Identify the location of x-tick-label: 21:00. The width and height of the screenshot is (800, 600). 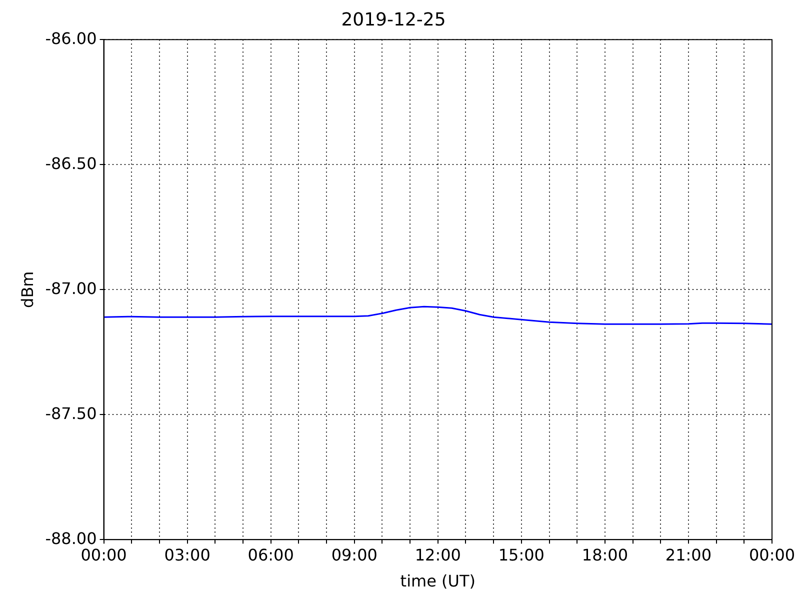
(688, 554).